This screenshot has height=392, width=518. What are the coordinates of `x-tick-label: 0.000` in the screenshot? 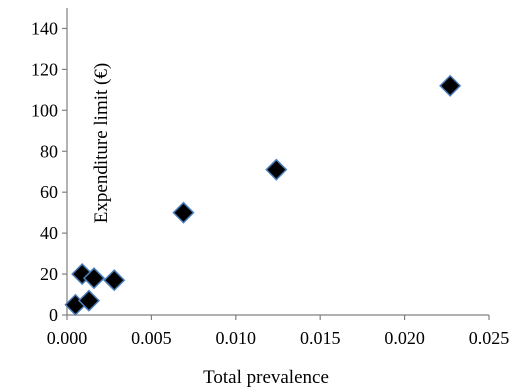 It's located at (67, 338).